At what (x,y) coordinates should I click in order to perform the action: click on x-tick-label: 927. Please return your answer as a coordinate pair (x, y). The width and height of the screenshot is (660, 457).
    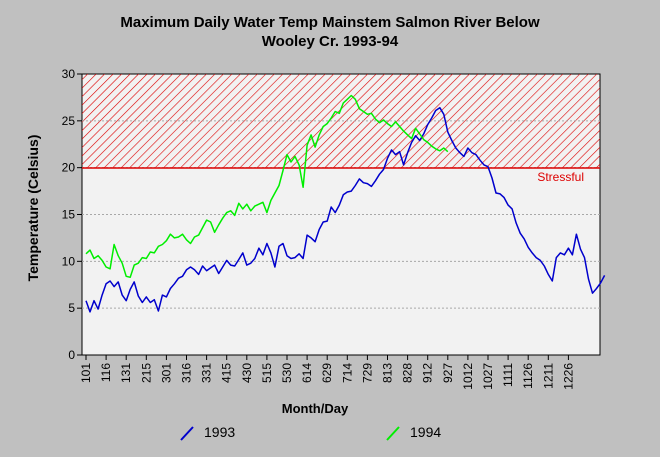
    Looking at the image, I should click on (448, 373).